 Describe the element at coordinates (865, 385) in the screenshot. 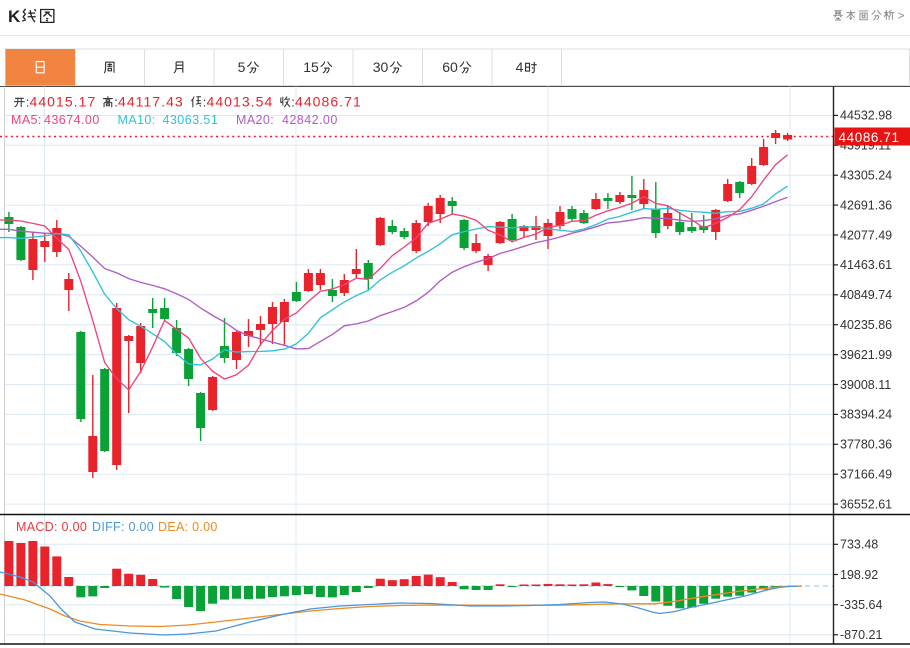

I see `svg-text: 39008.11` at that location.